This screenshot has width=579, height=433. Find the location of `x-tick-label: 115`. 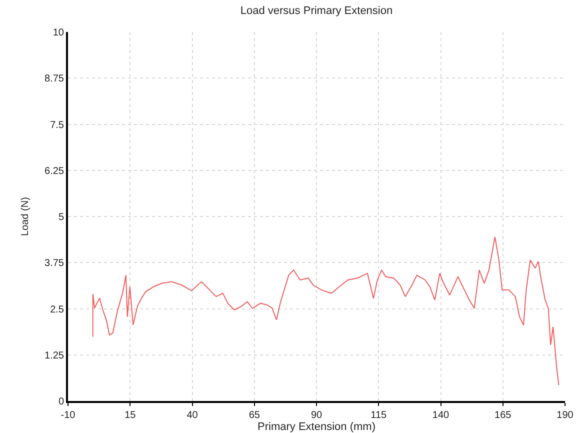

x-tick-label: 115 is located at coordinates (379, 415).